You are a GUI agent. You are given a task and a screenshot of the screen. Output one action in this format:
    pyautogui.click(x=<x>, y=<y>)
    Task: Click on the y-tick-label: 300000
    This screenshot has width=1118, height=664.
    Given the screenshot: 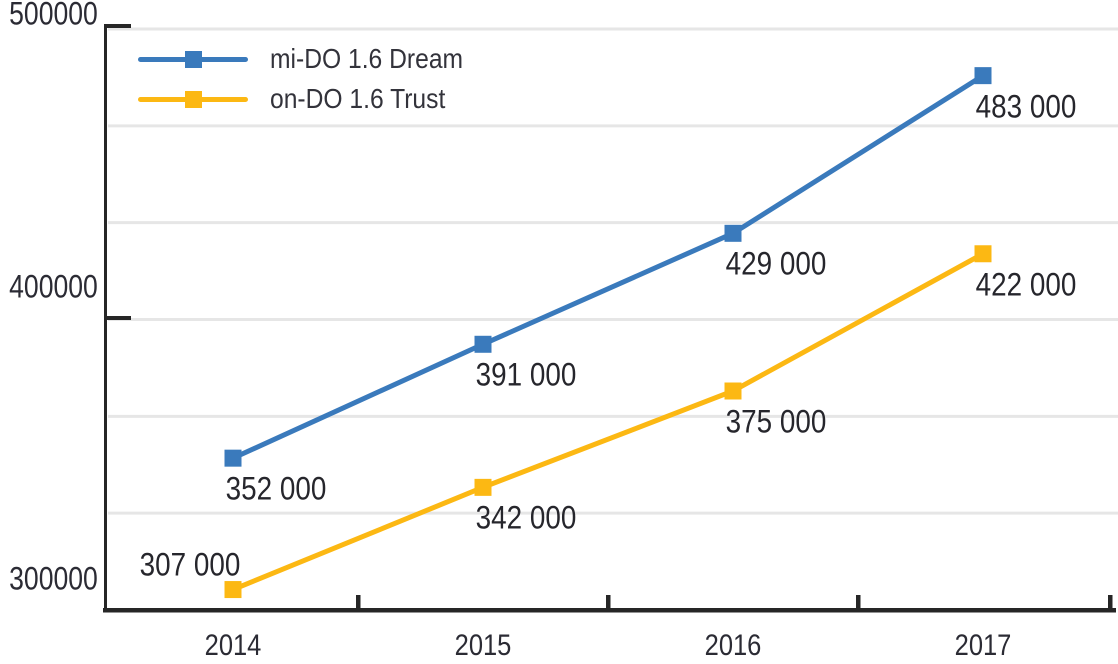 What is the action you would take?
    pyautogui.click(x=53, y=578)
    